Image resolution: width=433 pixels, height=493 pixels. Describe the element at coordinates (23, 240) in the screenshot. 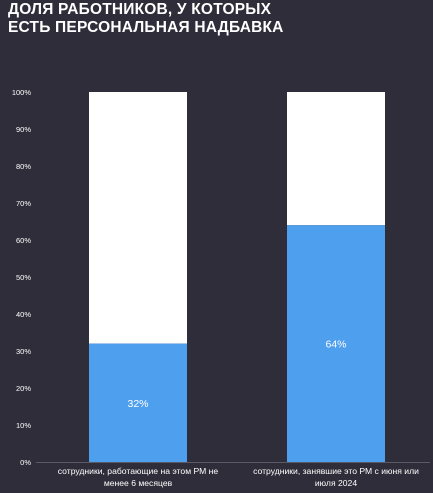

I see `y-tick-label: 60%` at that location.